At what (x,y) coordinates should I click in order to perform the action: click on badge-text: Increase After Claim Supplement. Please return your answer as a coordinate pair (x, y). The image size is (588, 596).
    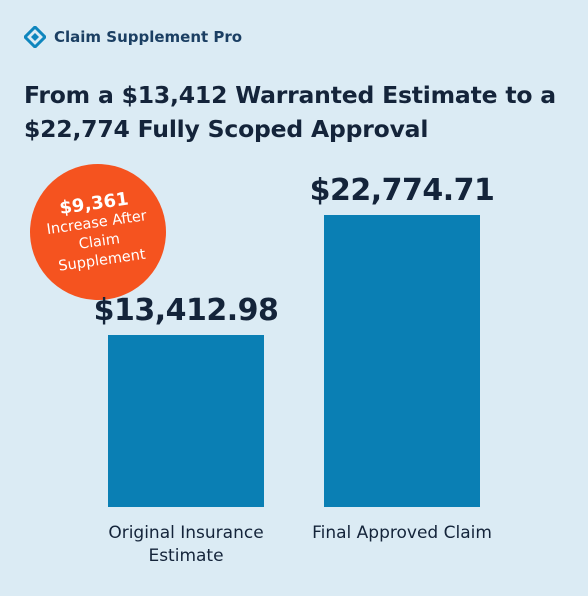
    Looking at the image, I should click on (96, 241).